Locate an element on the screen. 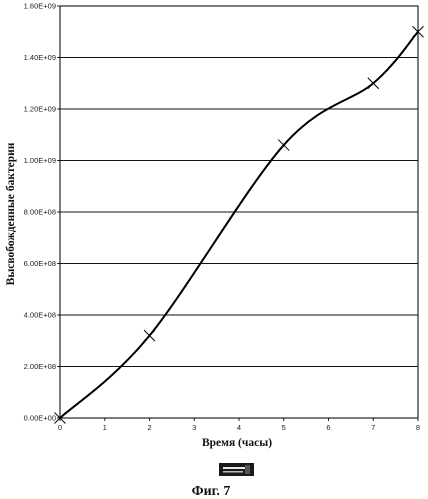 Image resolution: width=428 pixels, height=499 pixels. y-tick-label: 1.00E+09 is located at coordinates (40, 160).